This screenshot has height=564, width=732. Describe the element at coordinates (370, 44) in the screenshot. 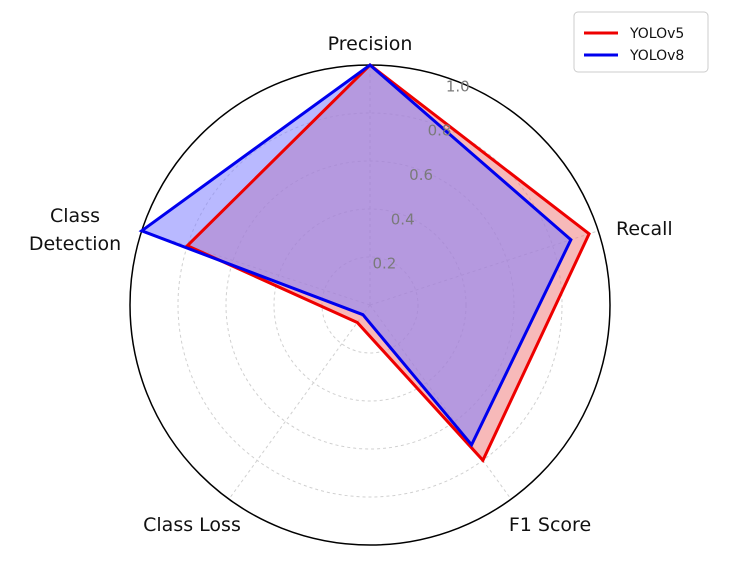

I see `axis-label-precision: Precision` at that location.